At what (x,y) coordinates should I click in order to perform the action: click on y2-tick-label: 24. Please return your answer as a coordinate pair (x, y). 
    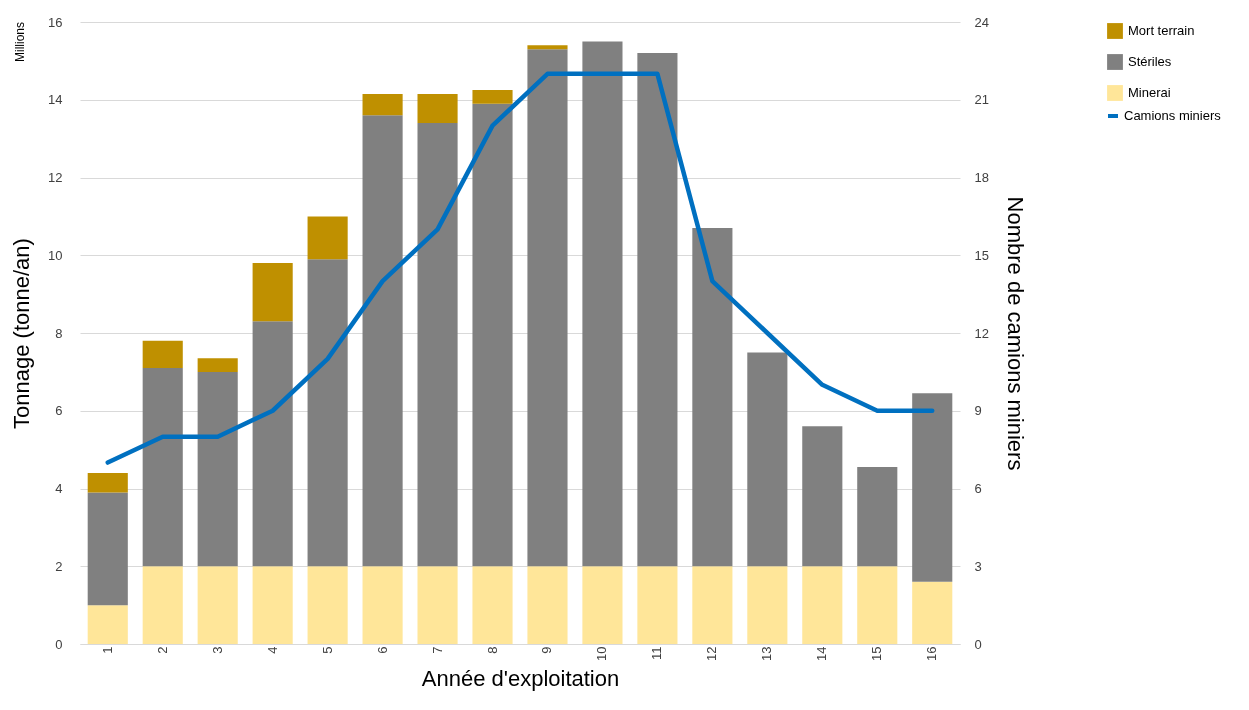
    Looking at the image, I should click on (981, 22).